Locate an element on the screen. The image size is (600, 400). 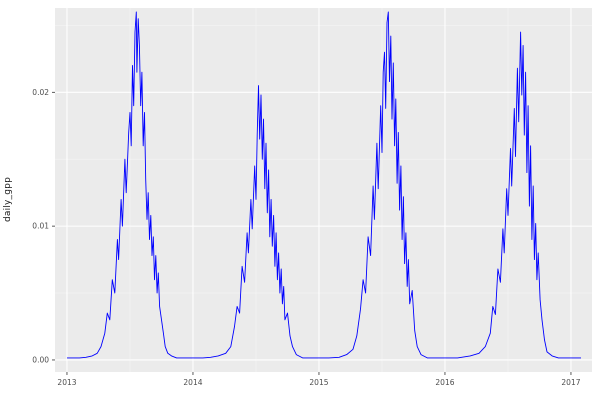
y-tick-label: 0.01 is located at coordinates (40, 226).